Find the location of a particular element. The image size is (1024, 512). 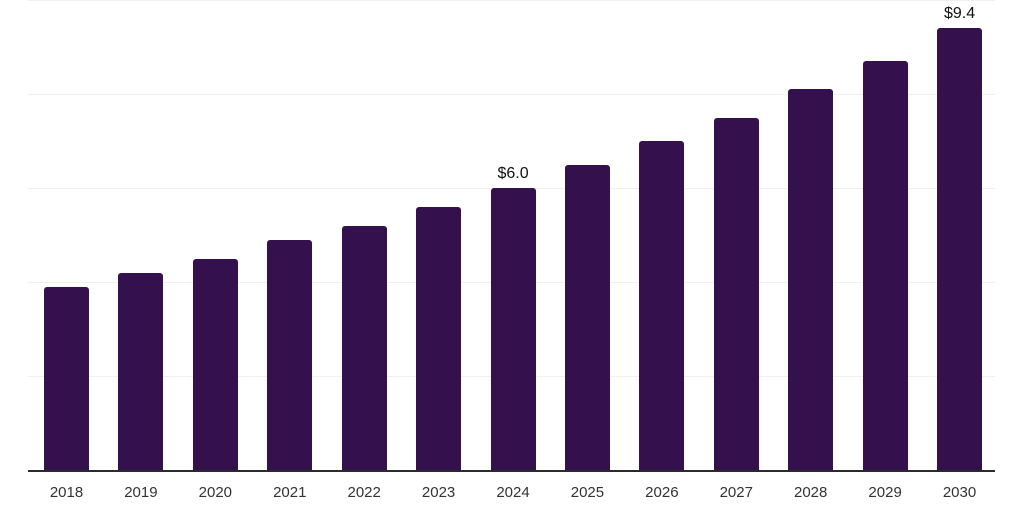

bar-2018 is located at coordinates (66, 378).